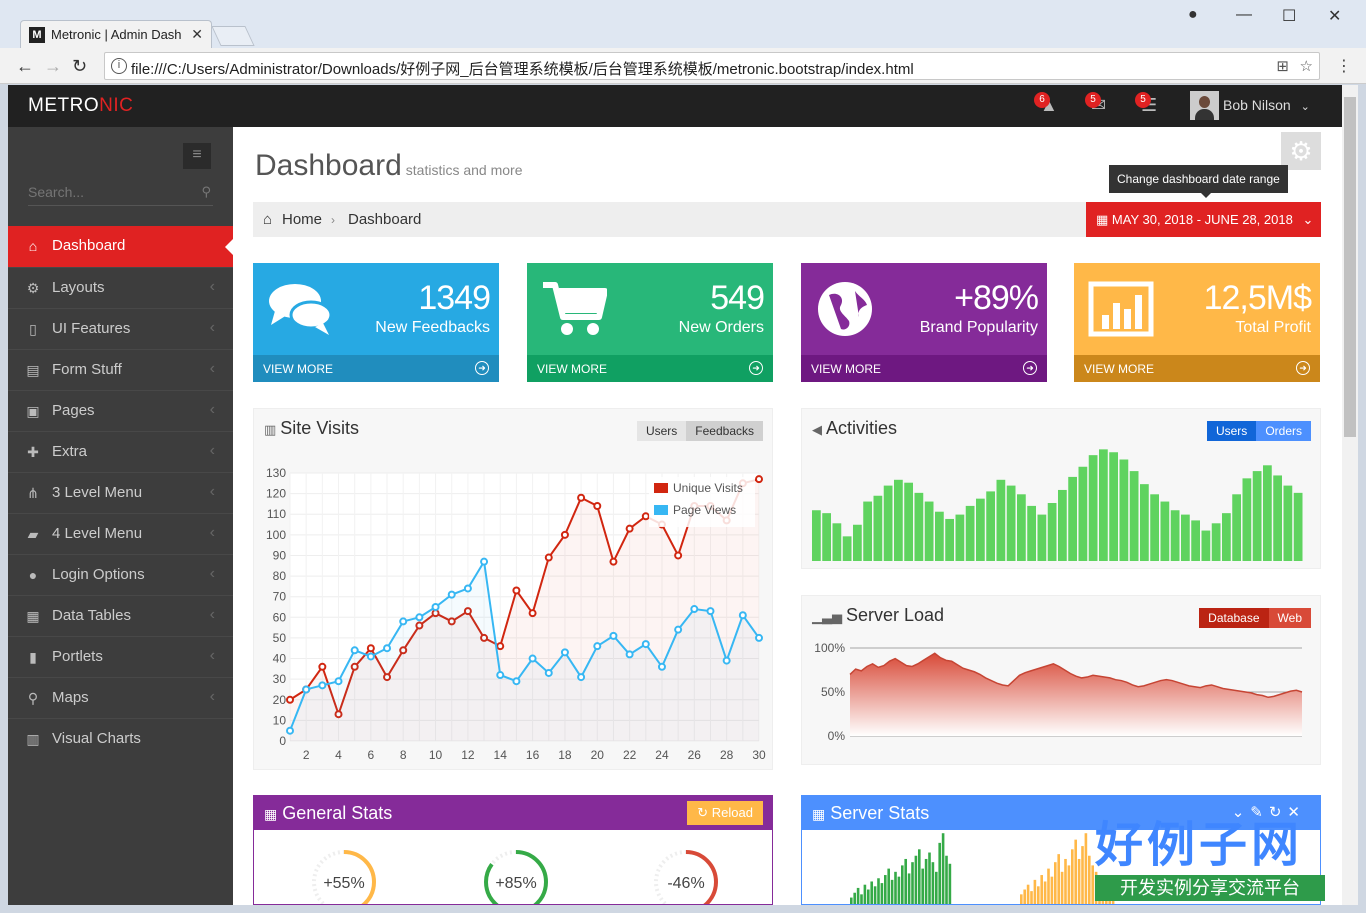  What do you see at coordinates (120, 615) in the screenshot?
I see `sidebar-item-data-tables: ▦ Data Tables ‹` at bounding box center [120, 615].